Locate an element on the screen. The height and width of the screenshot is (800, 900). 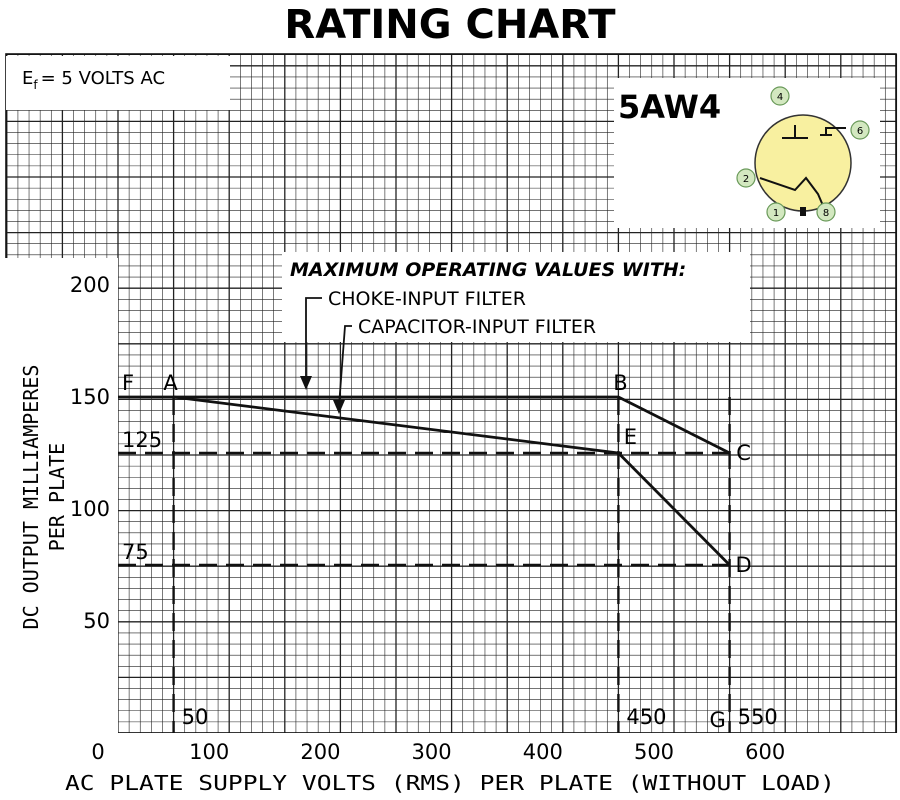
y-tick-label: 150 is located at coordinates (90, 397).